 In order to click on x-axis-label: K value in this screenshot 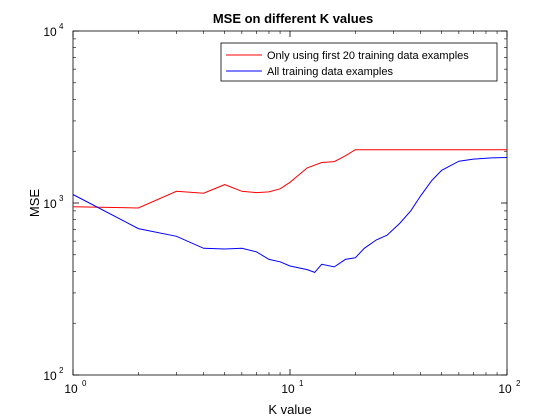, I will do `click(289, 409)`.